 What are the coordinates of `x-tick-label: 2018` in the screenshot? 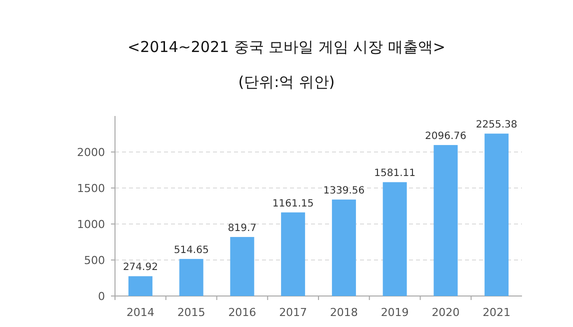 It's located at (344, 312).